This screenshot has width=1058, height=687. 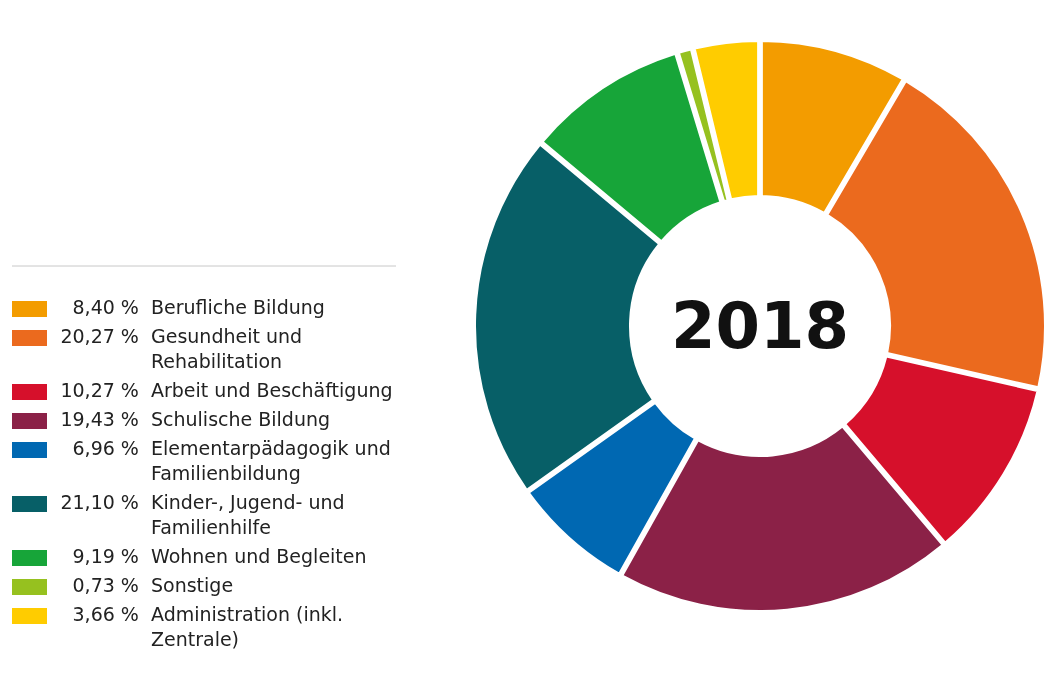 I want to click on legend-label: 10,27 % Arbeit und Beschäftigung, so click(x=226, y=390).